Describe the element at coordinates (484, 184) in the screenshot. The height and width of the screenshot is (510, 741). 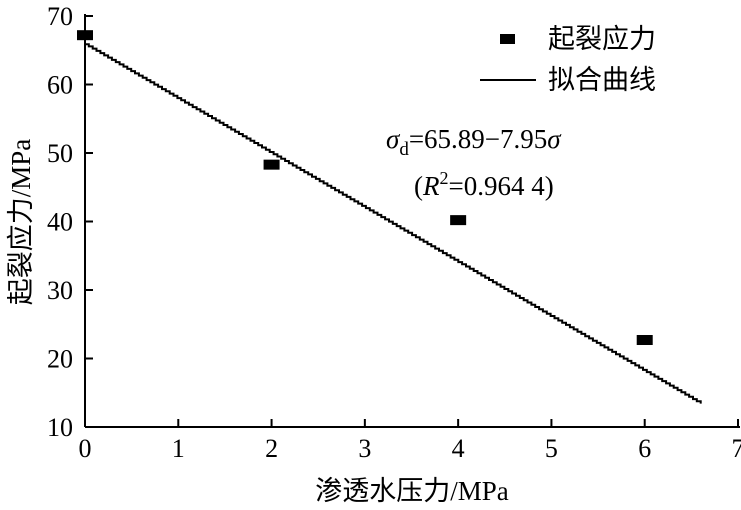
I see `equation-line-2: (R2=0.964 4)` at that location.